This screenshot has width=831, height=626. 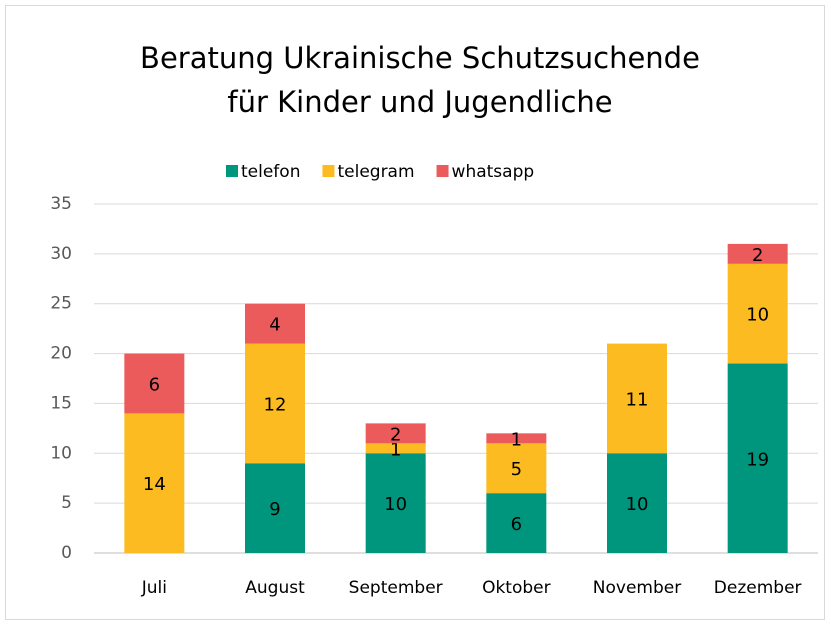 I want to click on data-label: 19, so click(x=757, y=459).